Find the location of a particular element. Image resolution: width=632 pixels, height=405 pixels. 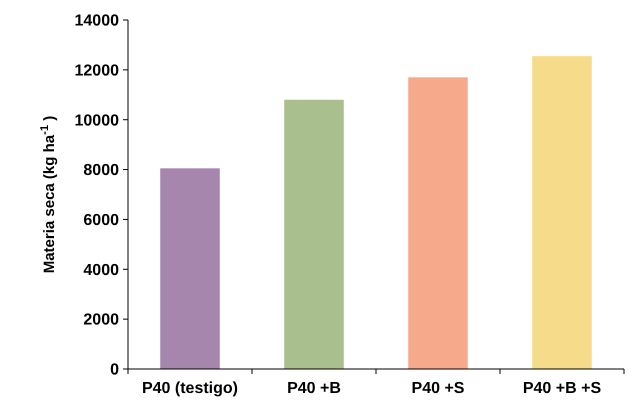

y-tick-label: 12000 is located at coordinates (97, 71).